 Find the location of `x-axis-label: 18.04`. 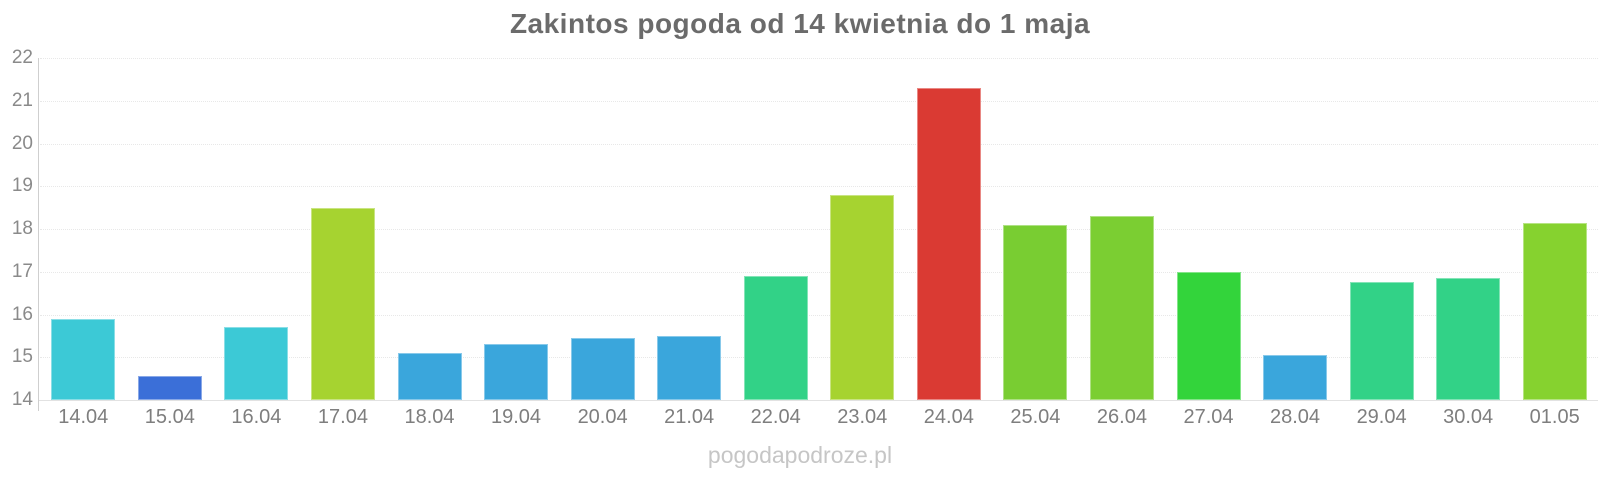

x-axis-label: 18.04 is located at coordinates (429, 417).